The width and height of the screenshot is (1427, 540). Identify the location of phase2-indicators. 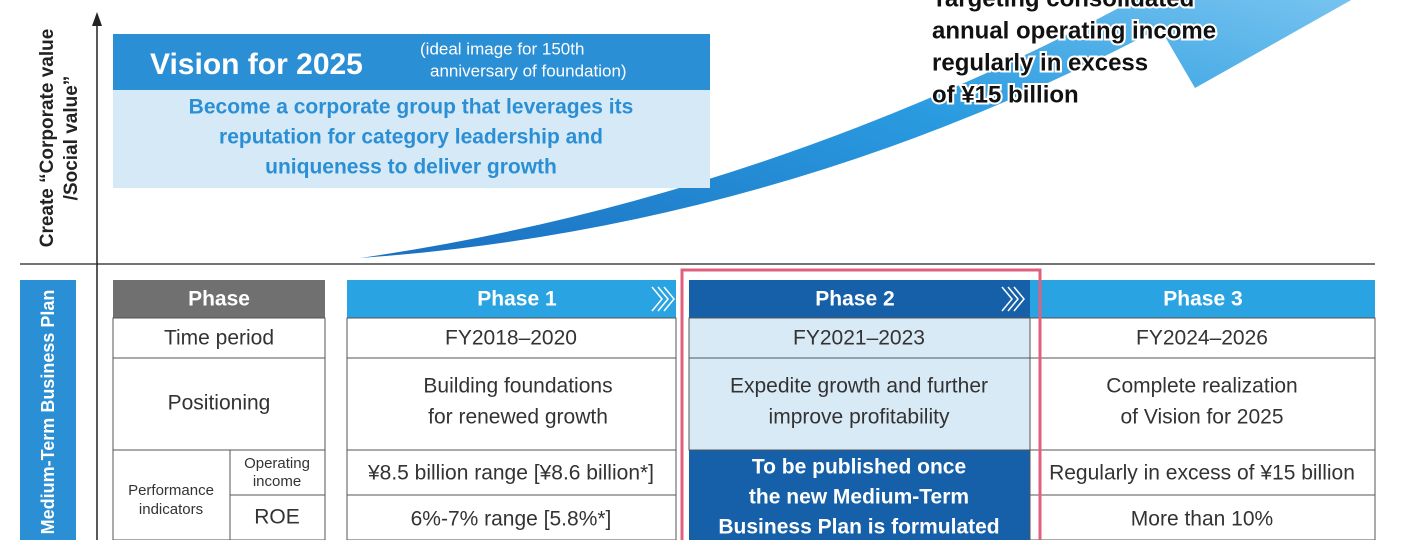
(859, 495).